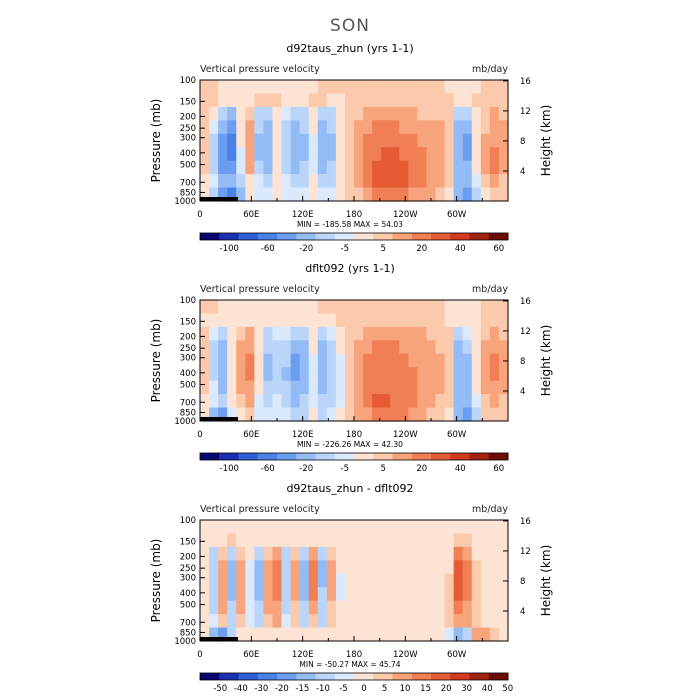 The width and height of the screenshot is (700, 700). I want to click on colorbar-label: -5, so click(345, 469).